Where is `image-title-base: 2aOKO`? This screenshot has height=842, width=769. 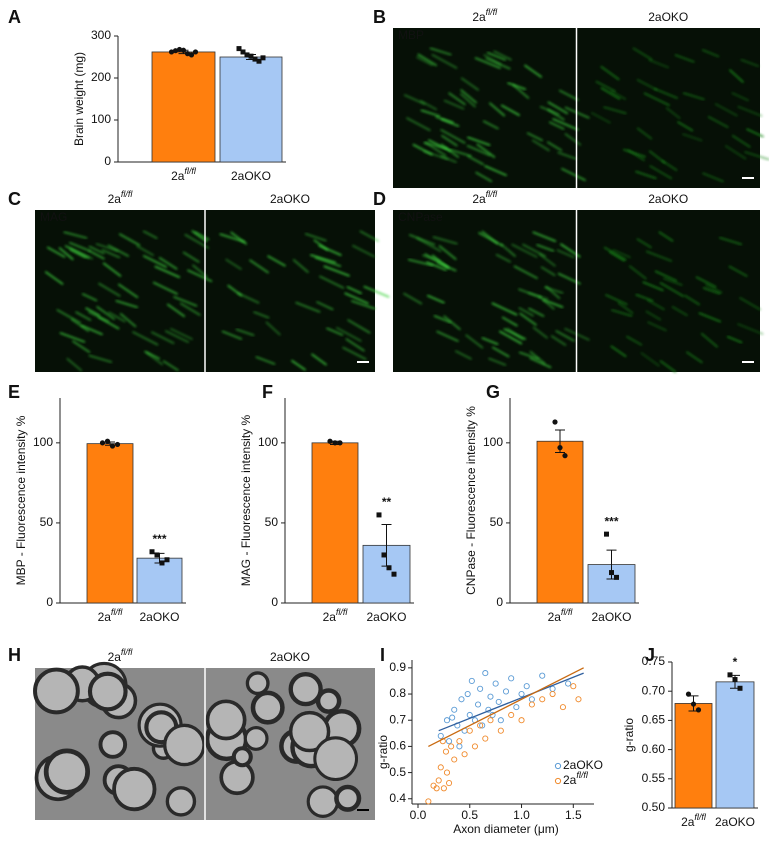
image-title-base: 2aOKO is located at coordinates (290, 199).